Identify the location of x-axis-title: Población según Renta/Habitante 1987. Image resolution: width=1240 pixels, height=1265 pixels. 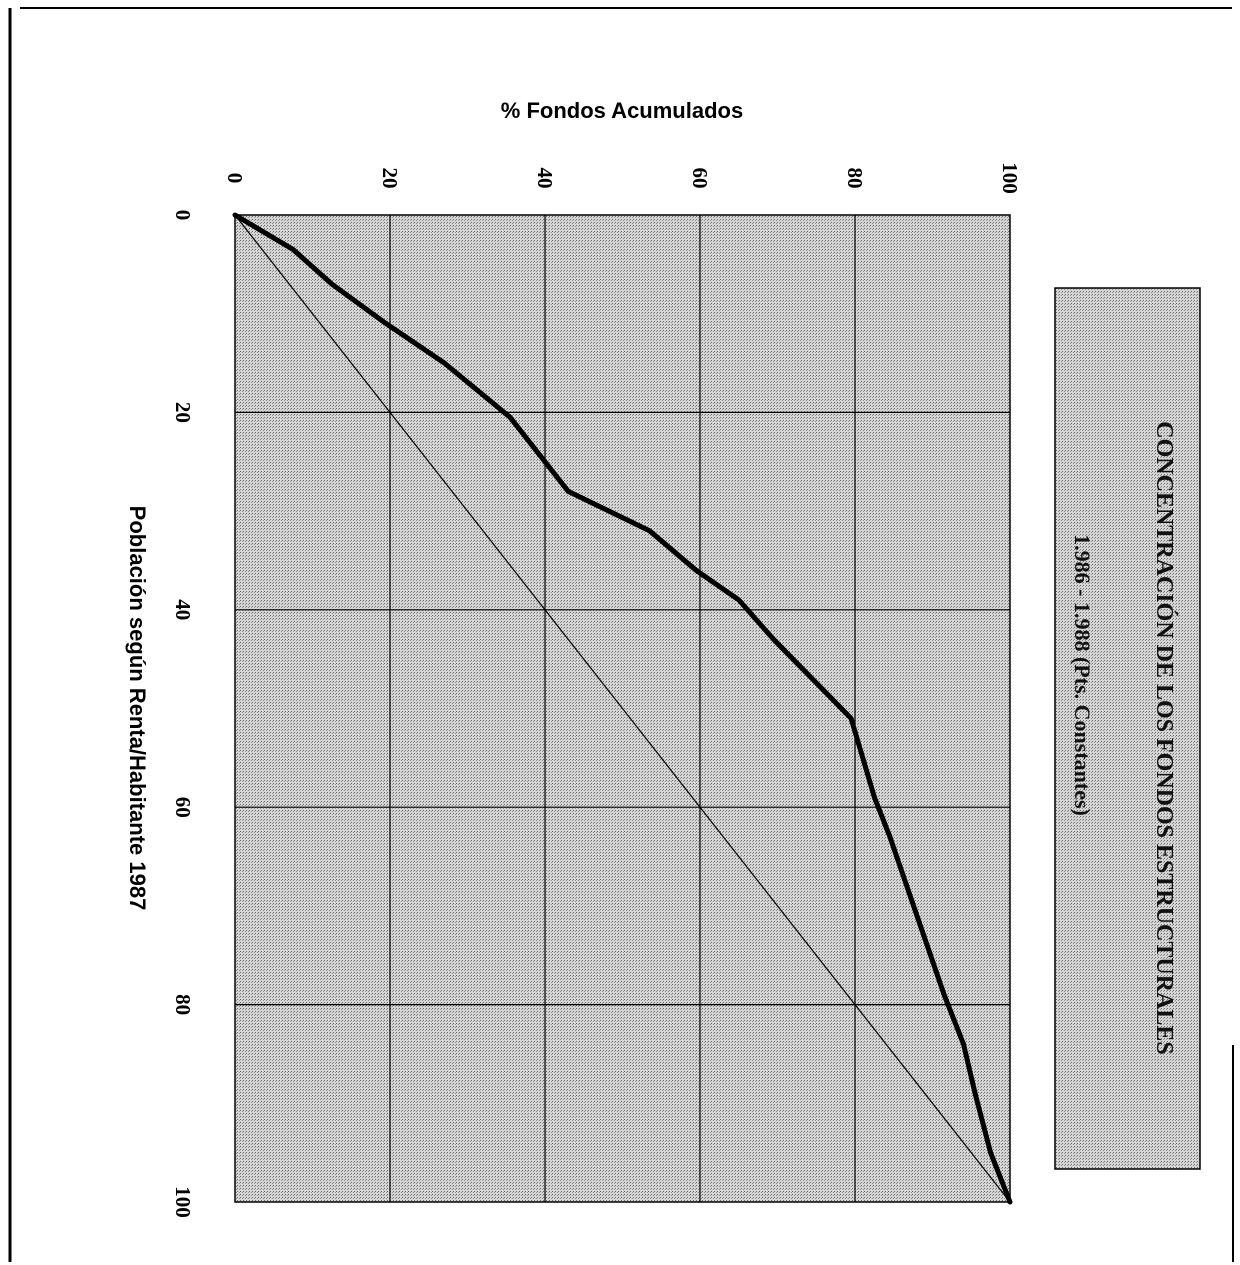
(137, 708).